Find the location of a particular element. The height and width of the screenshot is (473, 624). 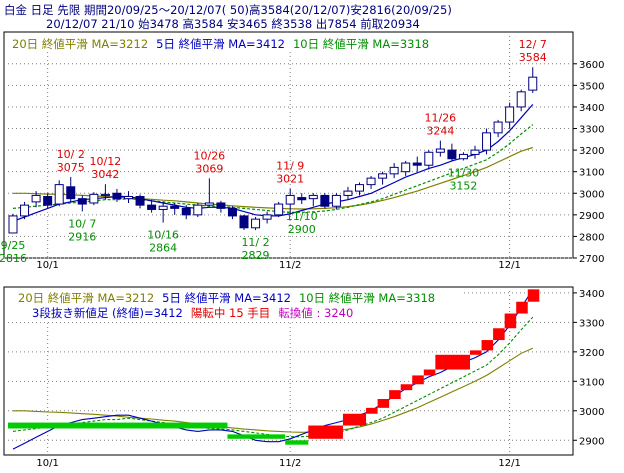

lower-legend-bg is located at coordinates (233, 305).